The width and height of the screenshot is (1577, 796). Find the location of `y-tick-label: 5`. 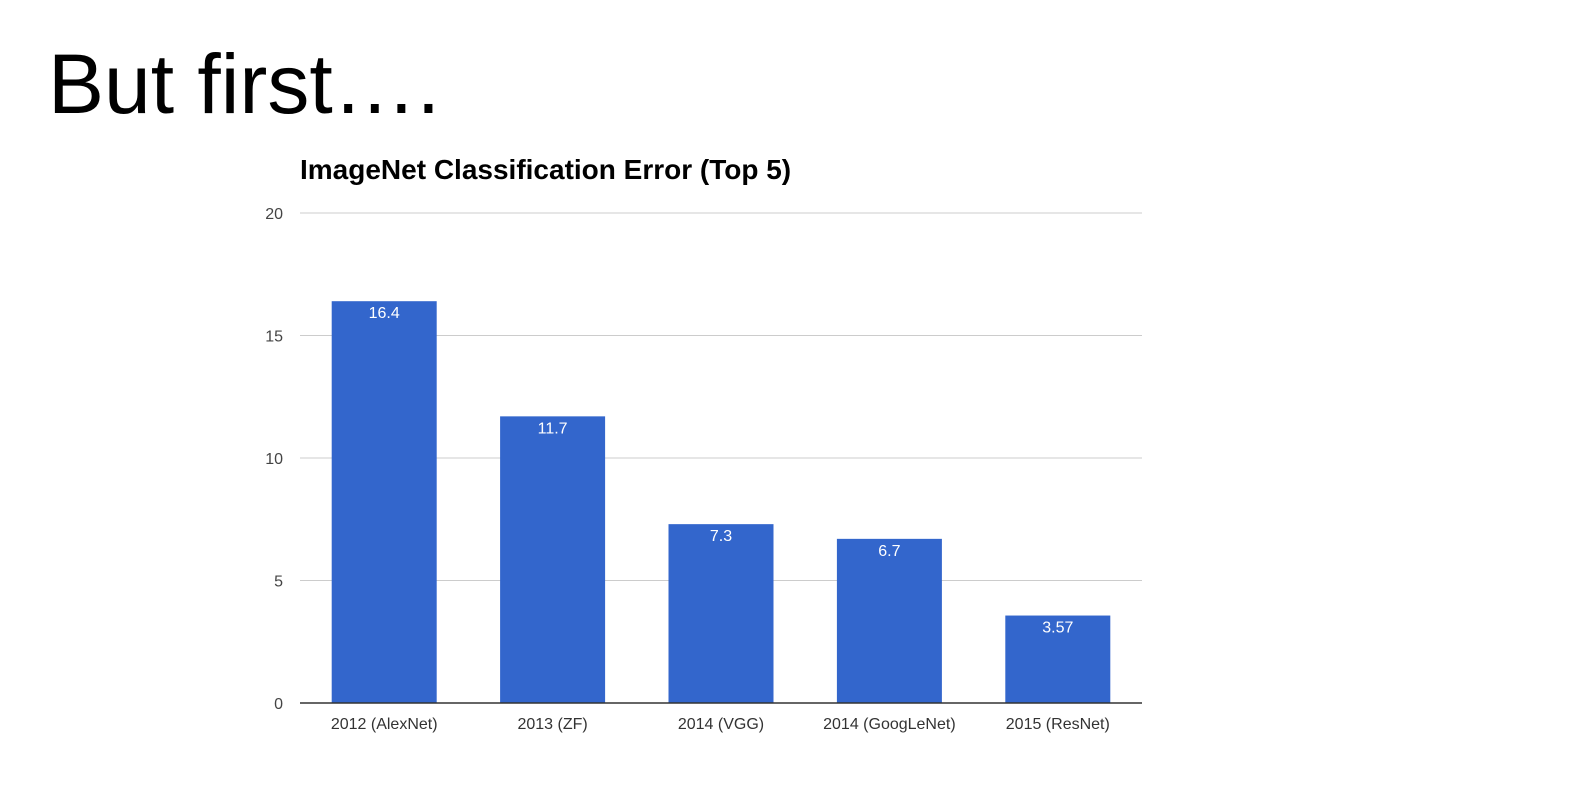

y-tick-label: 5 is located at coordinates (278, 582).